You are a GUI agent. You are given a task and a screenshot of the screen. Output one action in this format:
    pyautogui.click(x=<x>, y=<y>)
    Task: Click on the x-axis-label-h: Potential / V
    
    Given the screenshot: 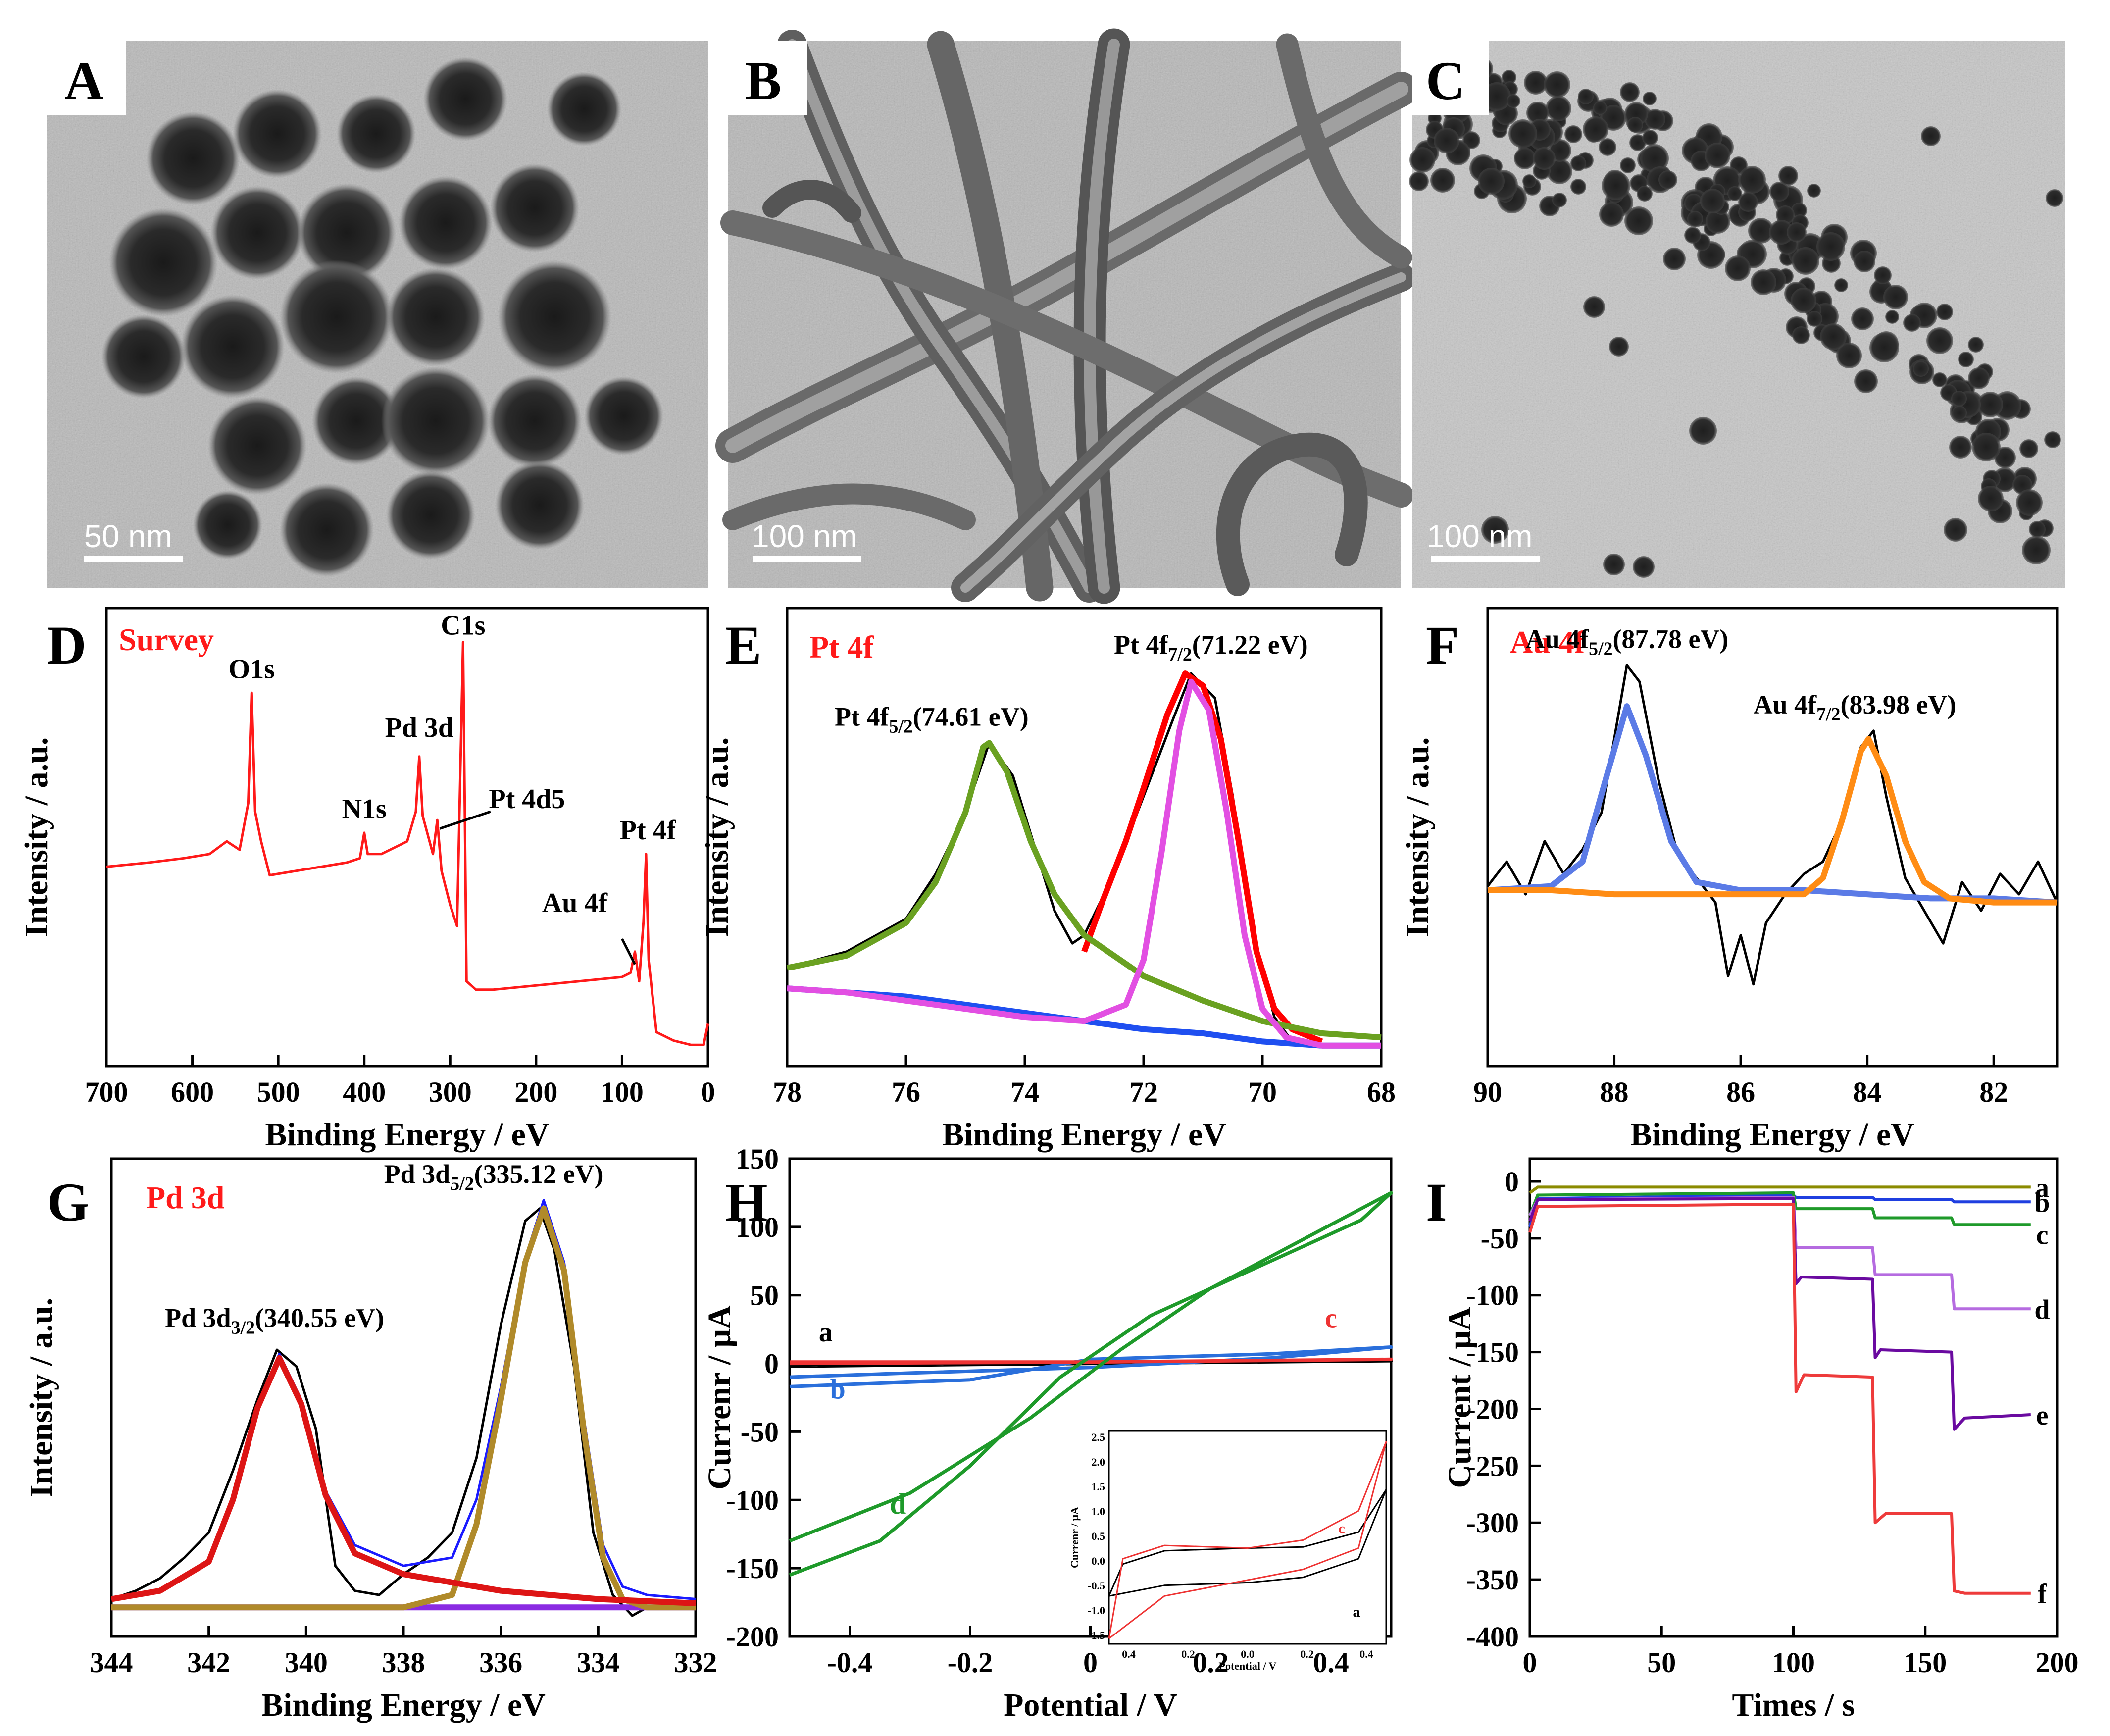 What is the action you would take?
    pyautogui.click(x=1090, y=1705)
    